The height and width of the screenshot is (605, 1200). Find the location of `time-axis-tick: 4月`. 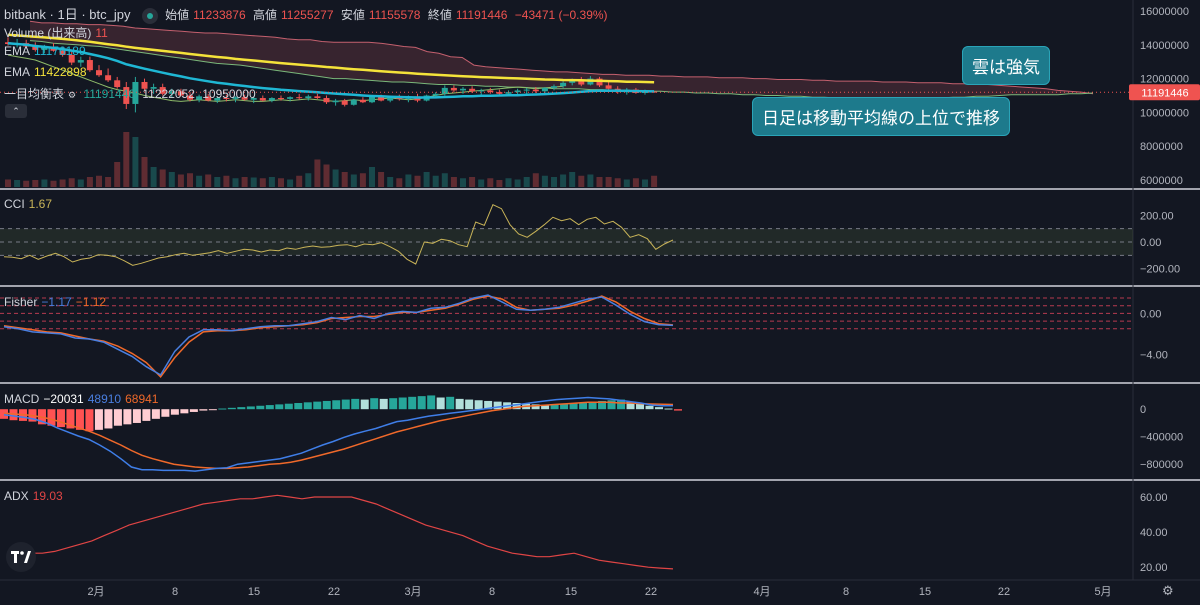

time-axis-tick: 4月 is located at coordinates (761, 592).